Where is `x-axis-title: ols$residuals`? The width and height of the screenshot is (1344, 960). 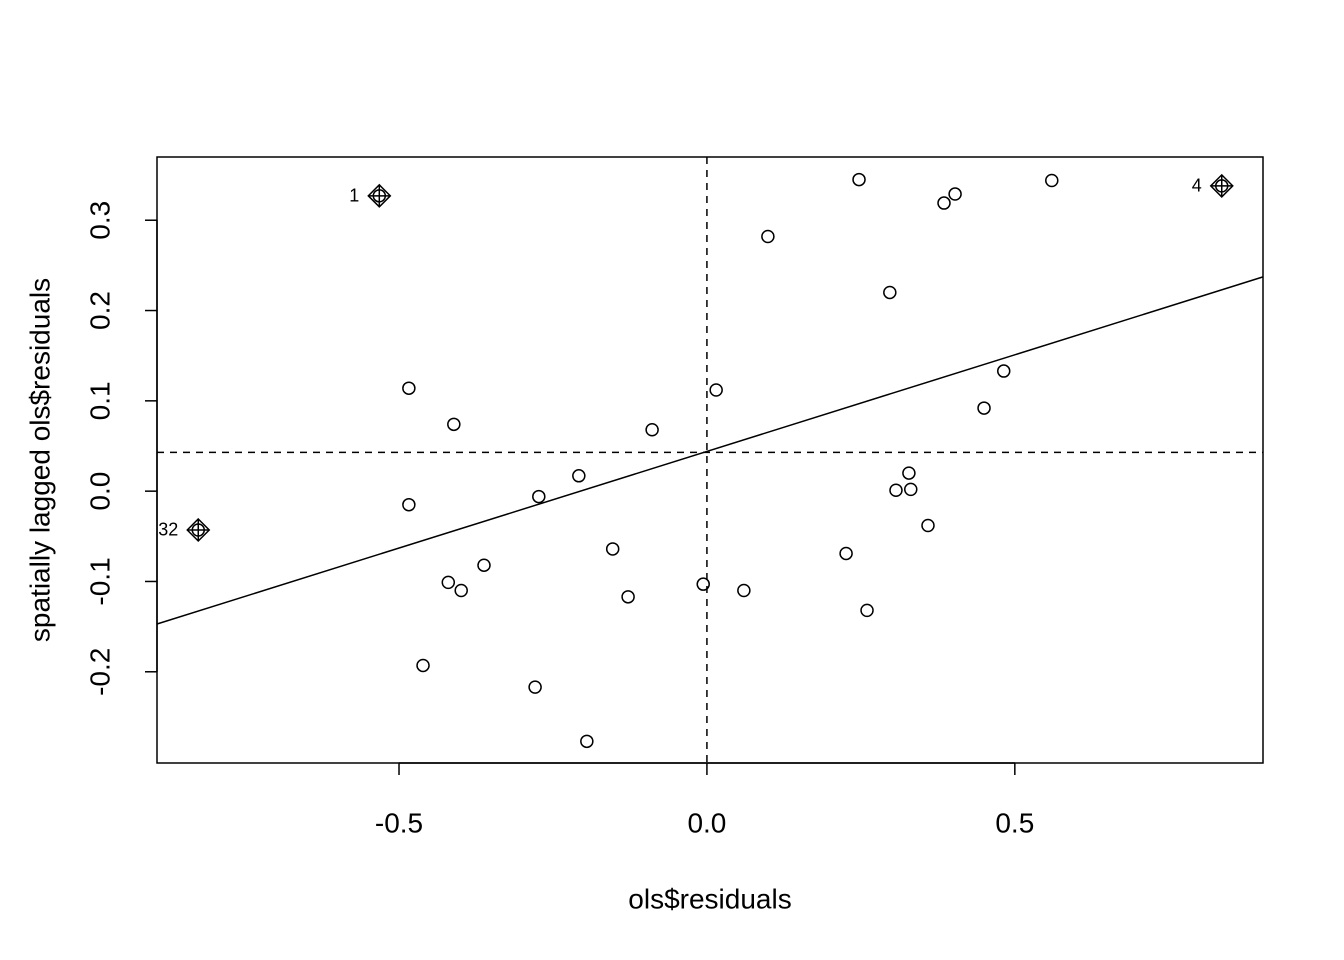
x-axis-title: ols$residuals is located at coordinates (709, 898).